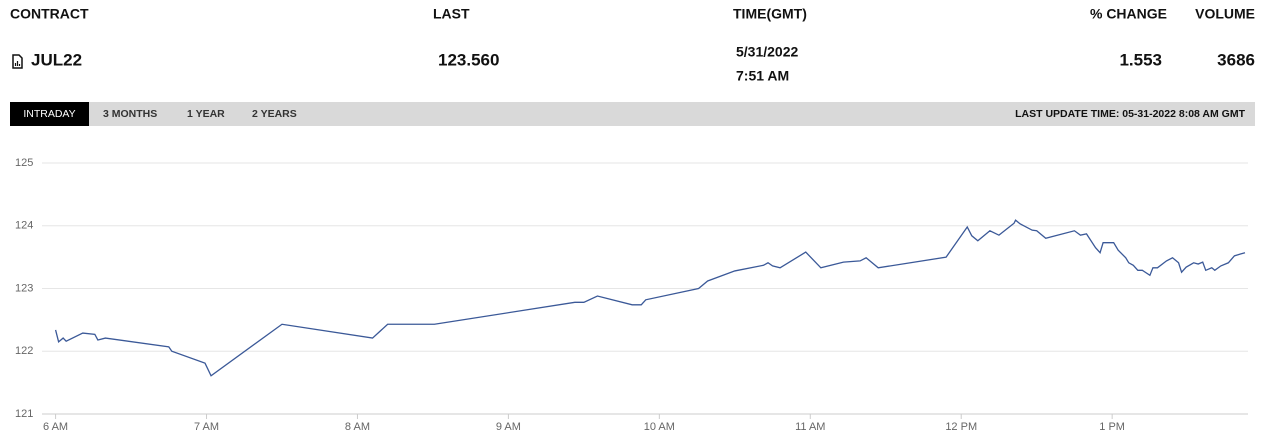  Describe the element at coordinates (451, 14) in the screenshot. I see `column-header: LAST` at that location.